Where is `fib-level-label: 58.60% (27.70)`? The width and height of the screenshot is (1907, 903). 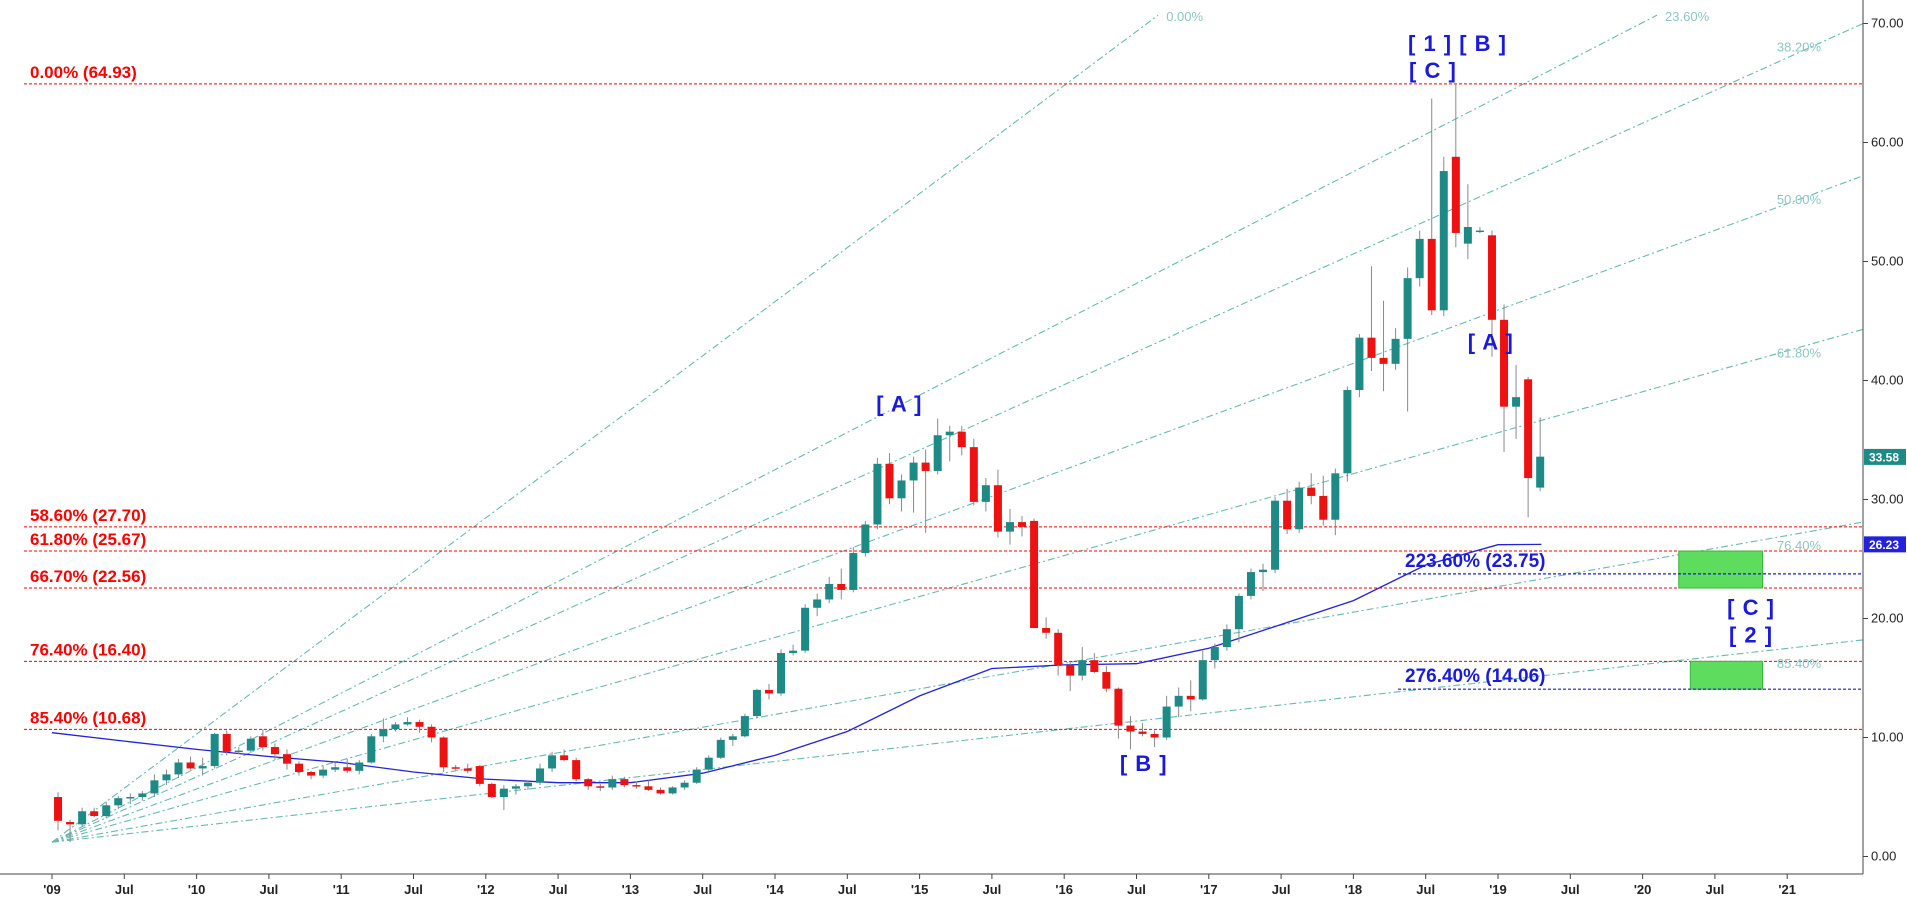
fib-level-label: 58.60% (27.70) is located at coordinates (88, 515).